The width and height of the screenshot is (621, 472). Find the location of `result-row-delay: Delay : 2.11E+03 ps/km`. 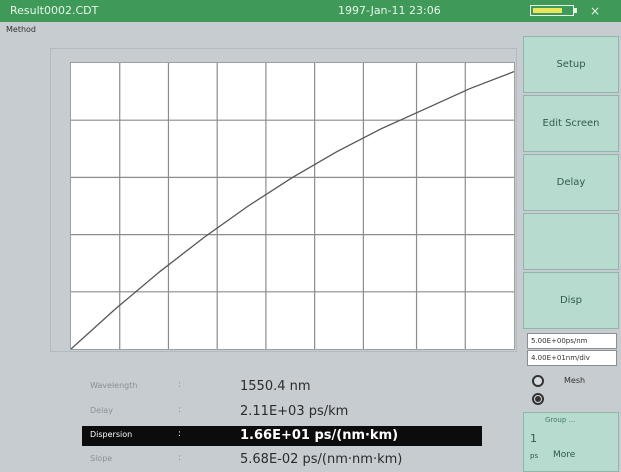

result-row-delay: Delay : 2.11E+03 ps/km is located at coordinates (282, 412).